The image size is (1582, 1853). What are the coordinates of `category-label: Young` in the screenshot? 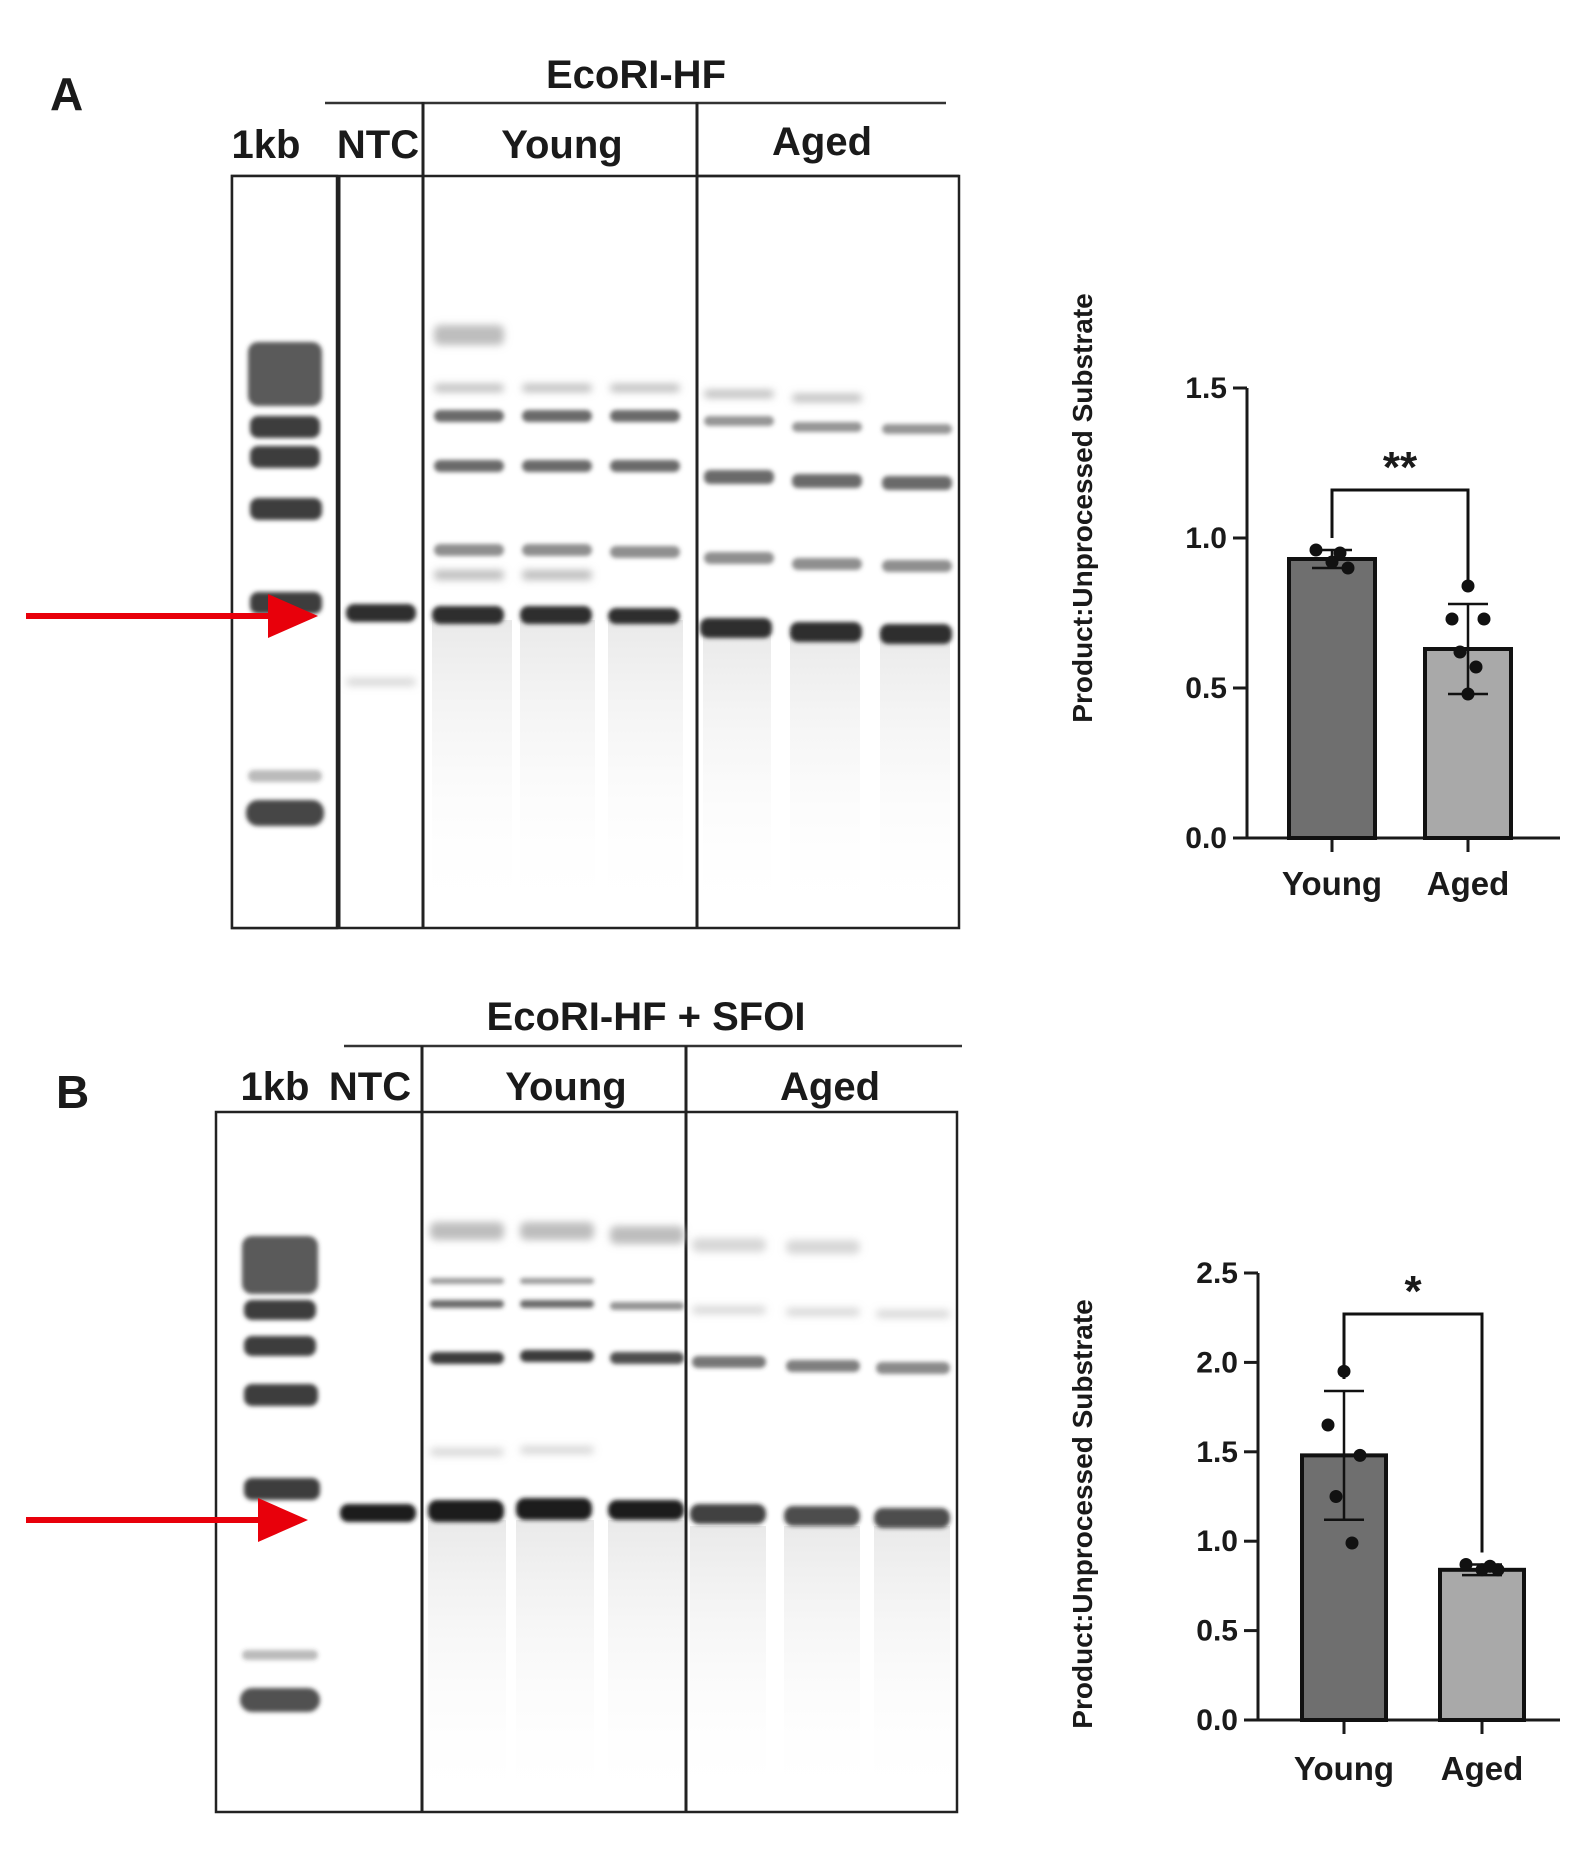 It's located at (1344, 1768).